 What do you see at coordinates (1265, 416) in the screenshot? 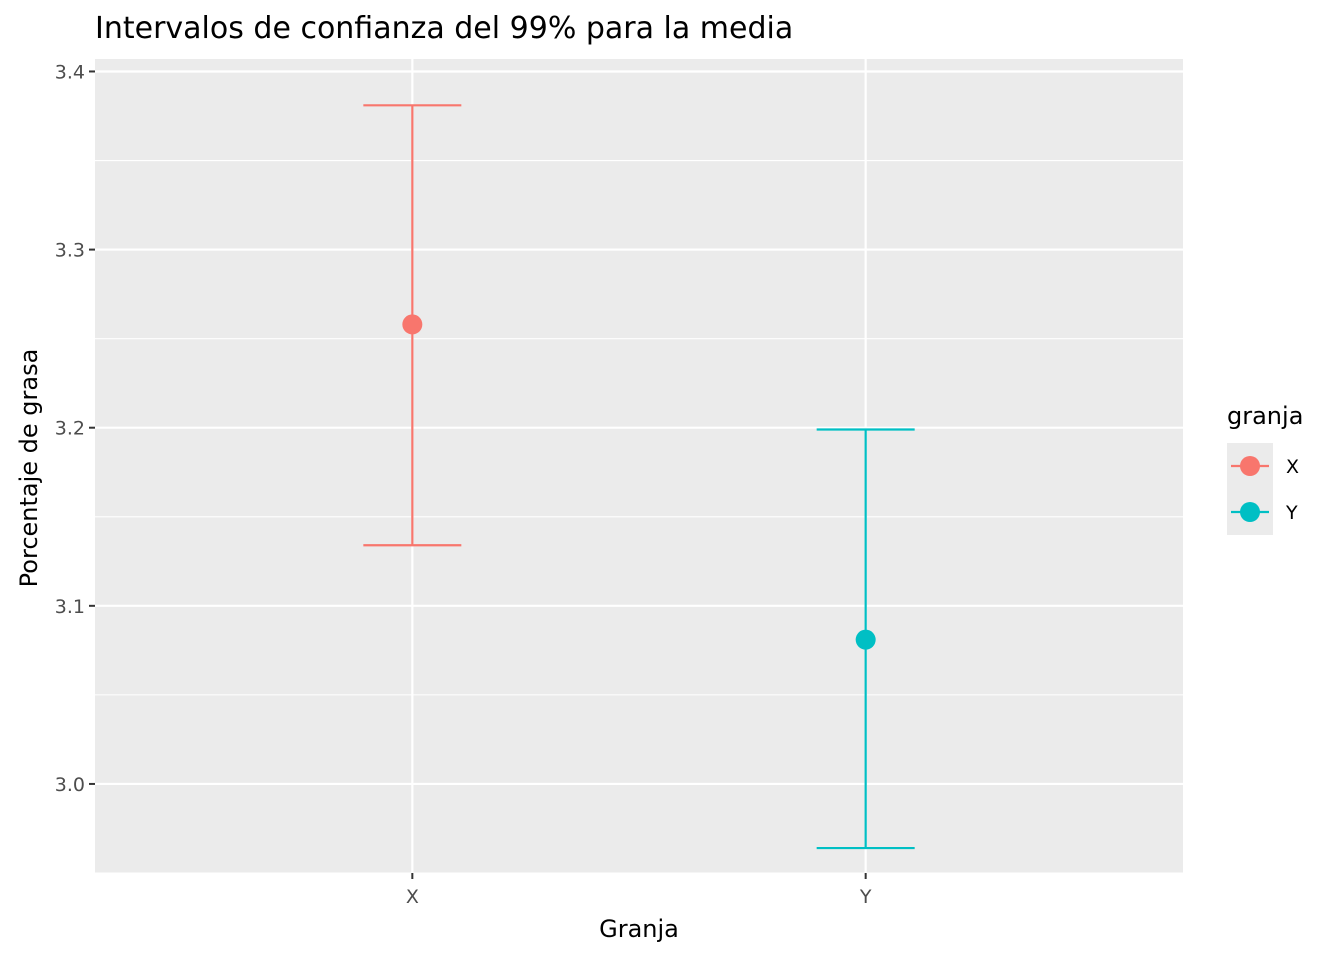
I see `legend-title: granja` at bounding box center [1265, 416].